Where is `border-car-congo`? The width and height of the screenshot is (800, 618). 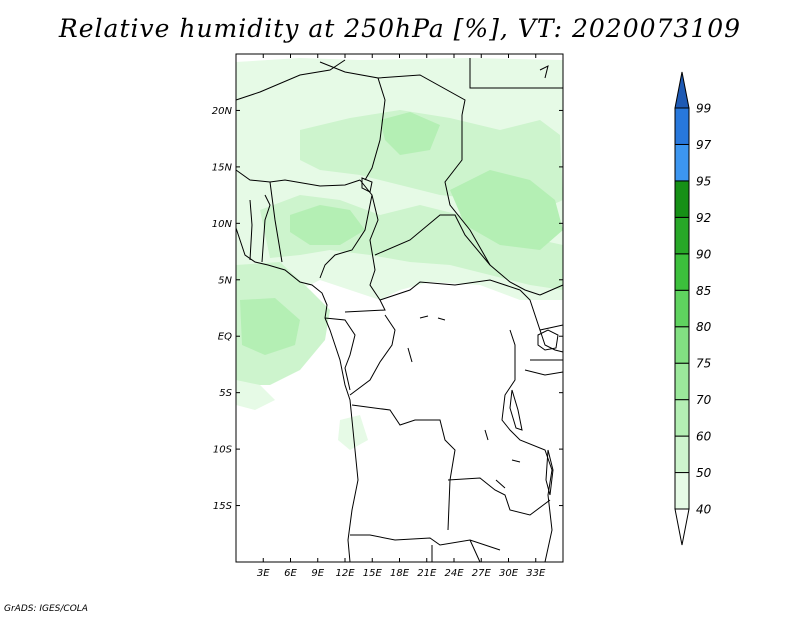 border-car-congo is located at coordinates (450, 290).